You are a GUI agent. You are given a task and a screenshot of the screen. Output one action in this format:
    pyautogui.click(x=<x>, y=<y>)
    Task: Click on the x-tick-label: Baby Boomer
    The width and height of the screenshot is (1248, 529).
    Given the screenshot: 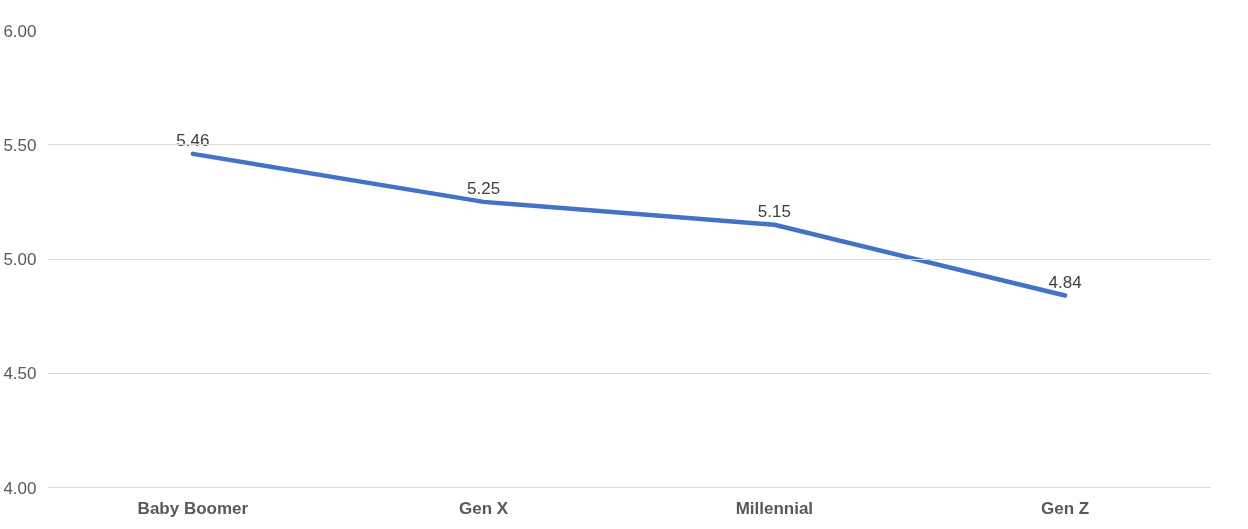 What is the action you would take?
    pyautogui.click(x=193, y=508)
    